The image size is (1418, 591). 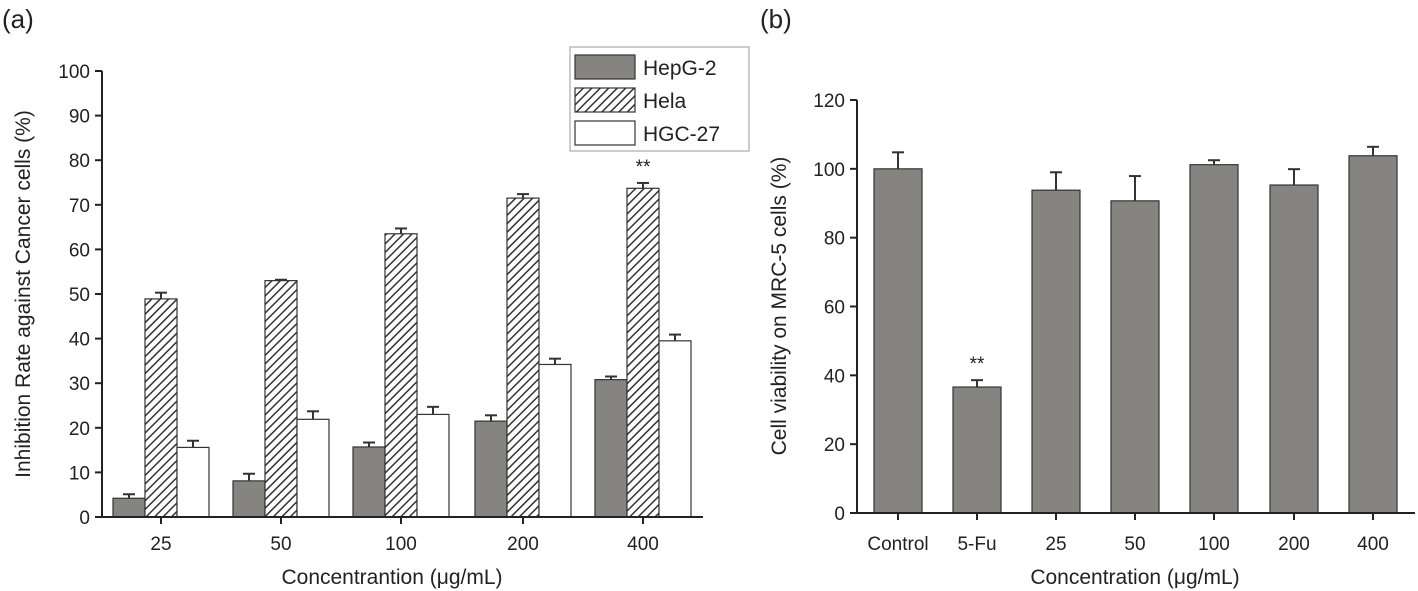 What do you see at coordinates (79, 117) in the screenshot?
I see `y-tick-label: 90` at bounding box center [79, 117].